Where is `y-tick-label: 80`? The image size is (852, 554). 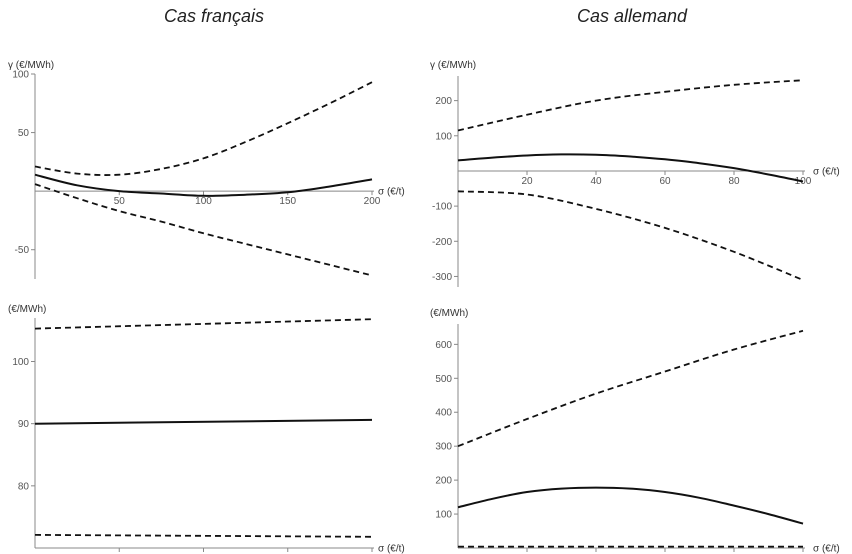
y-tick-label: 80 is located at coordinates (24, 486).